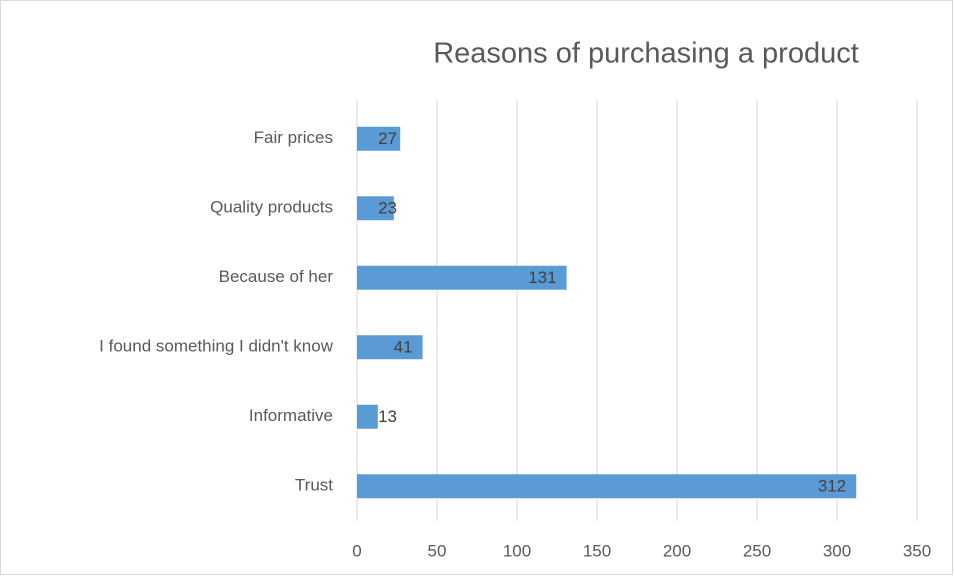  What do you see at coordinates (757, 550) in the screenshot?
I see `x-tick-label: 250` at bounding box center [757, 550].